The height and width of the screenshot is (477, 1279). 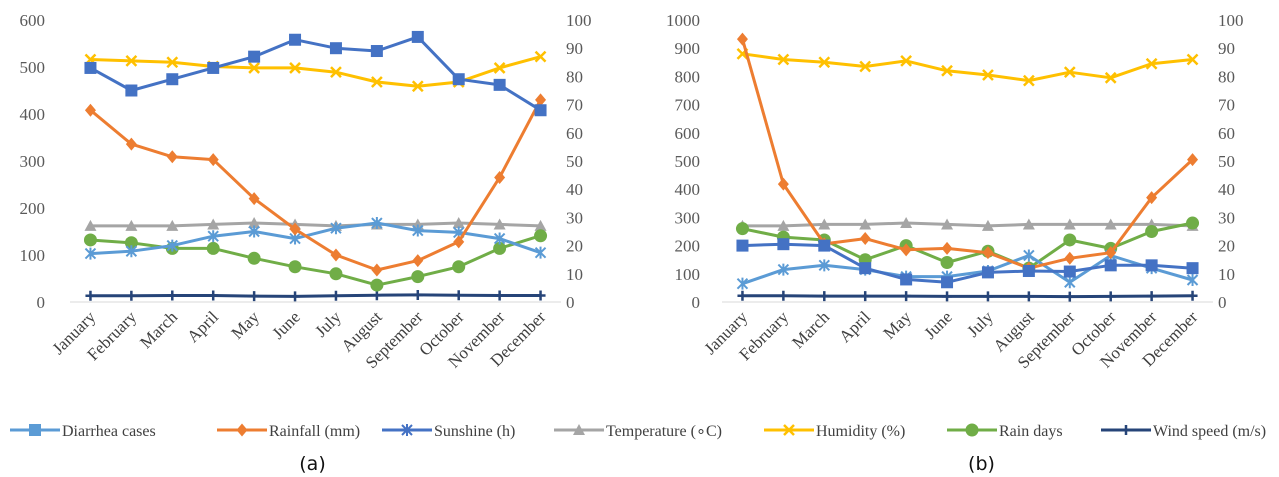 I want to click on legend-label: Humidity (%), so click(x=860, y=431).